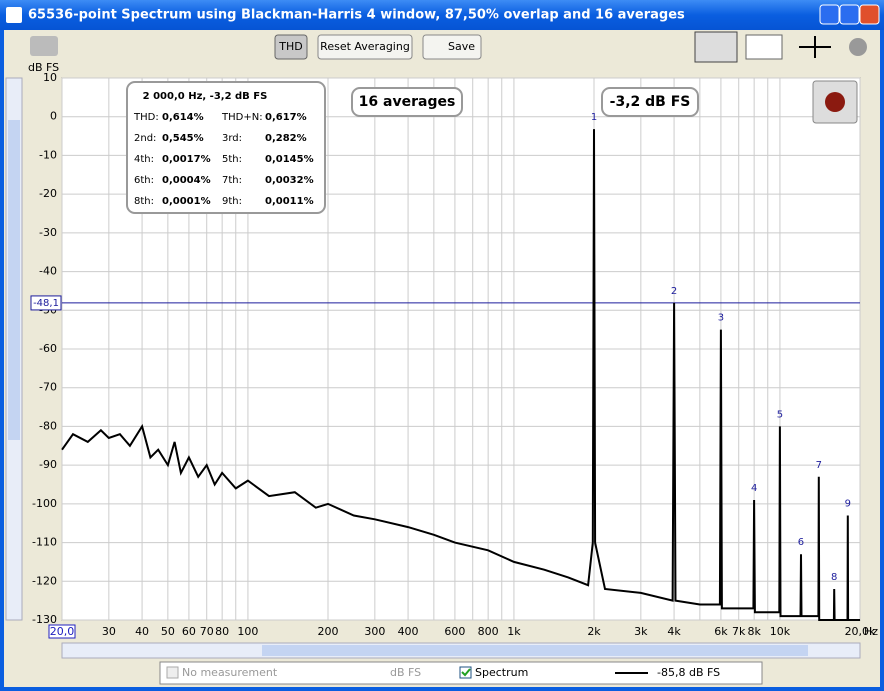  What do you see at coordinates (286, 117) in the screenshot?
I see `stat-text: 0,617%` at bounding box center [286, 117].